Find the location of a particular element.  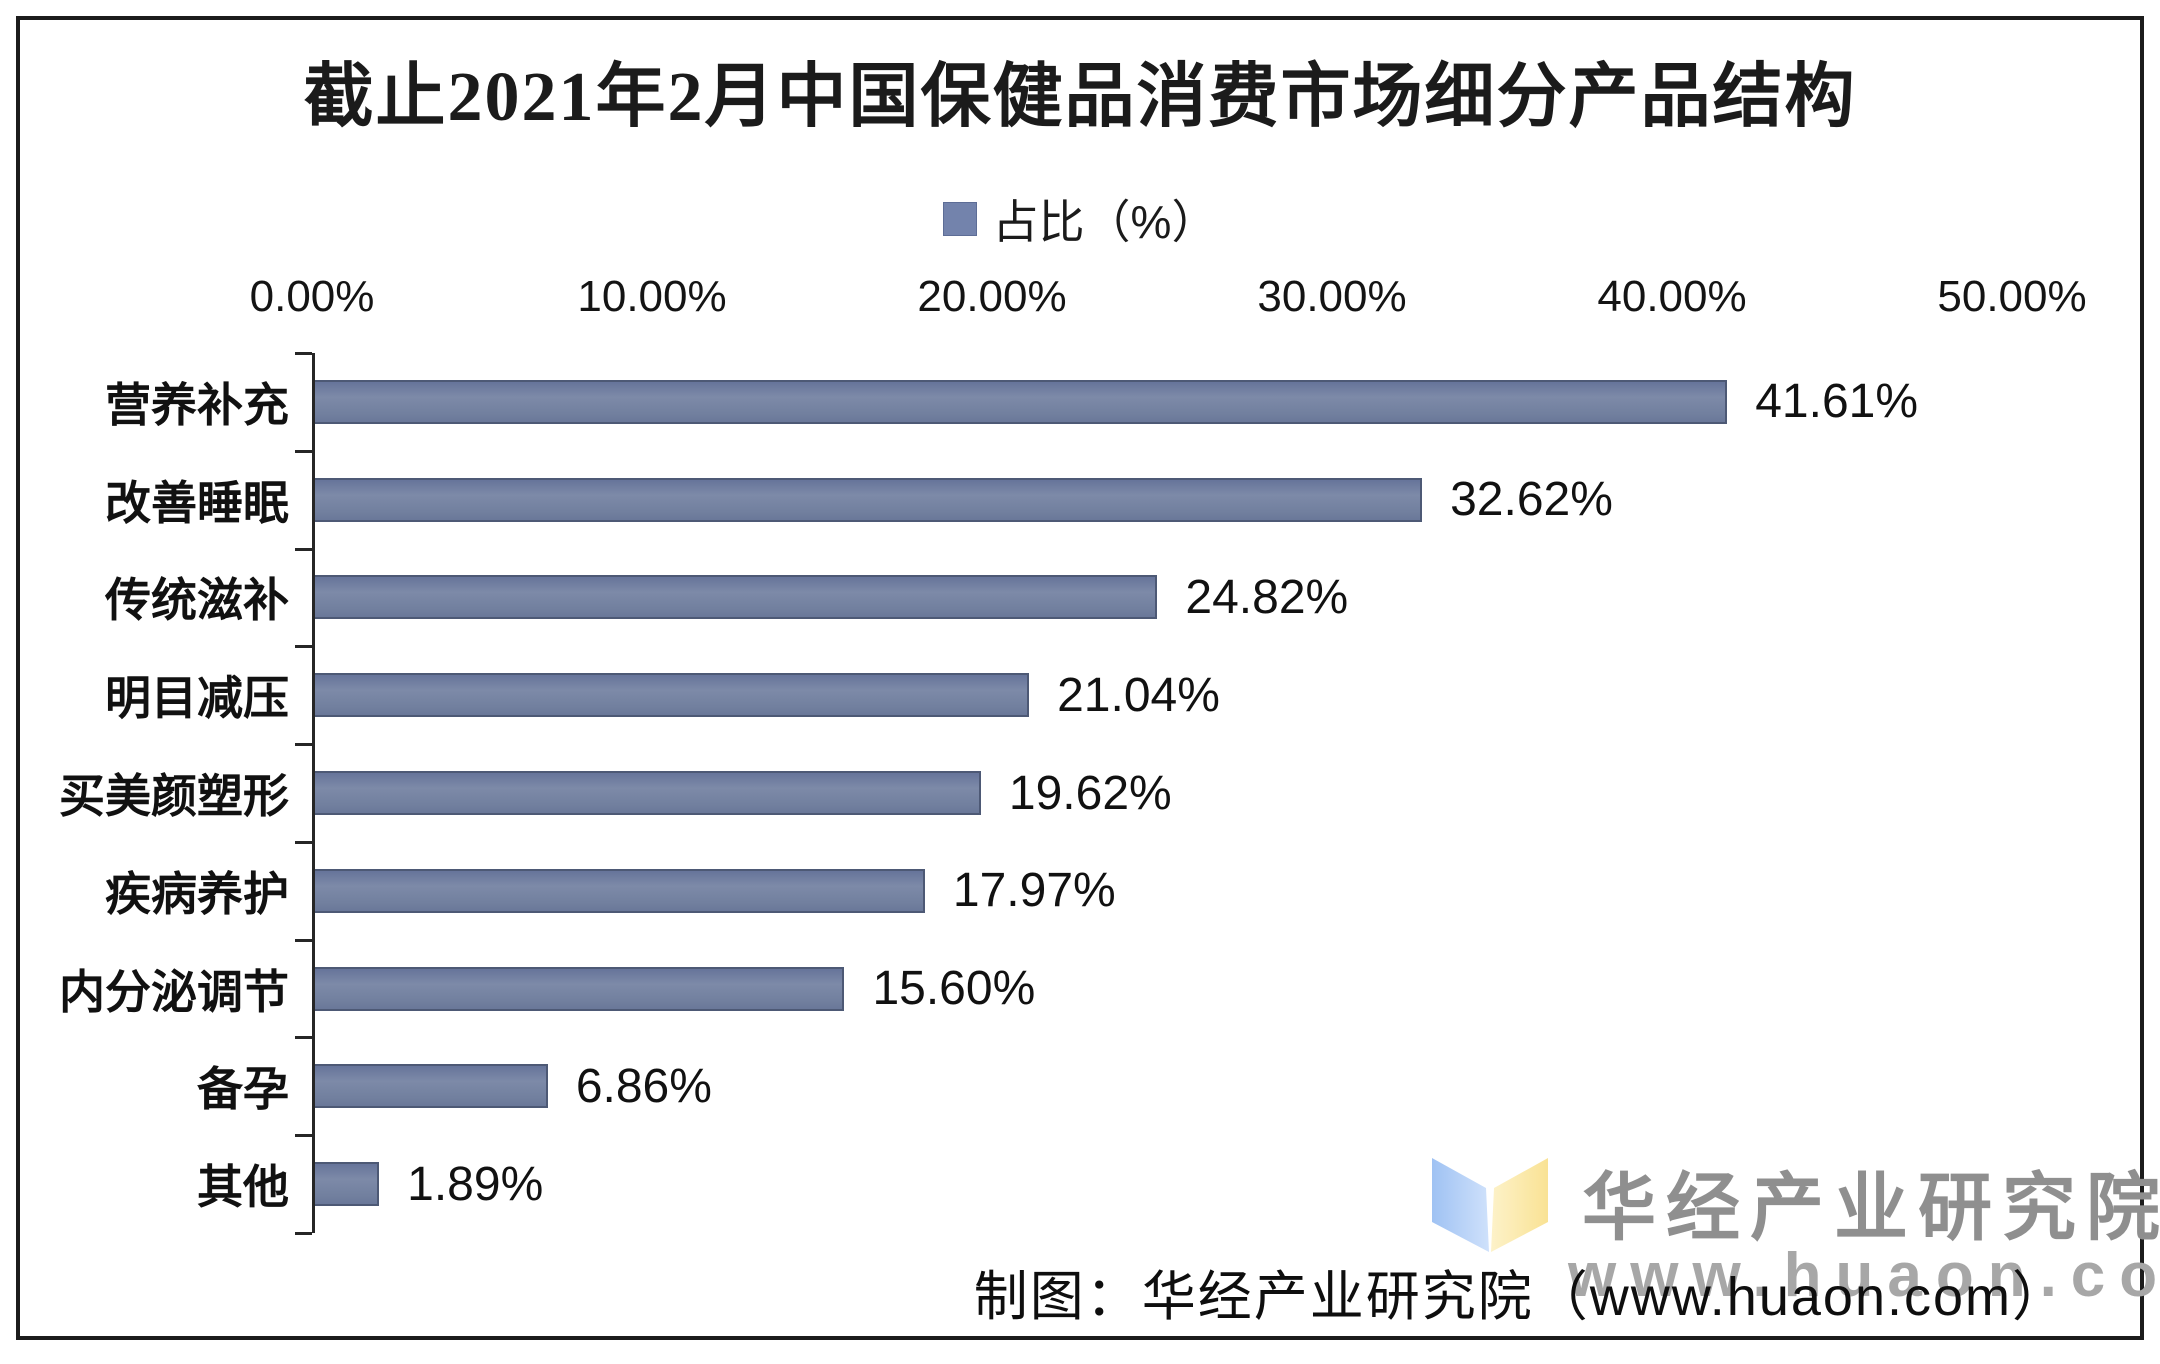

value-label: 21.04% is located at coordinates (1138, 695).